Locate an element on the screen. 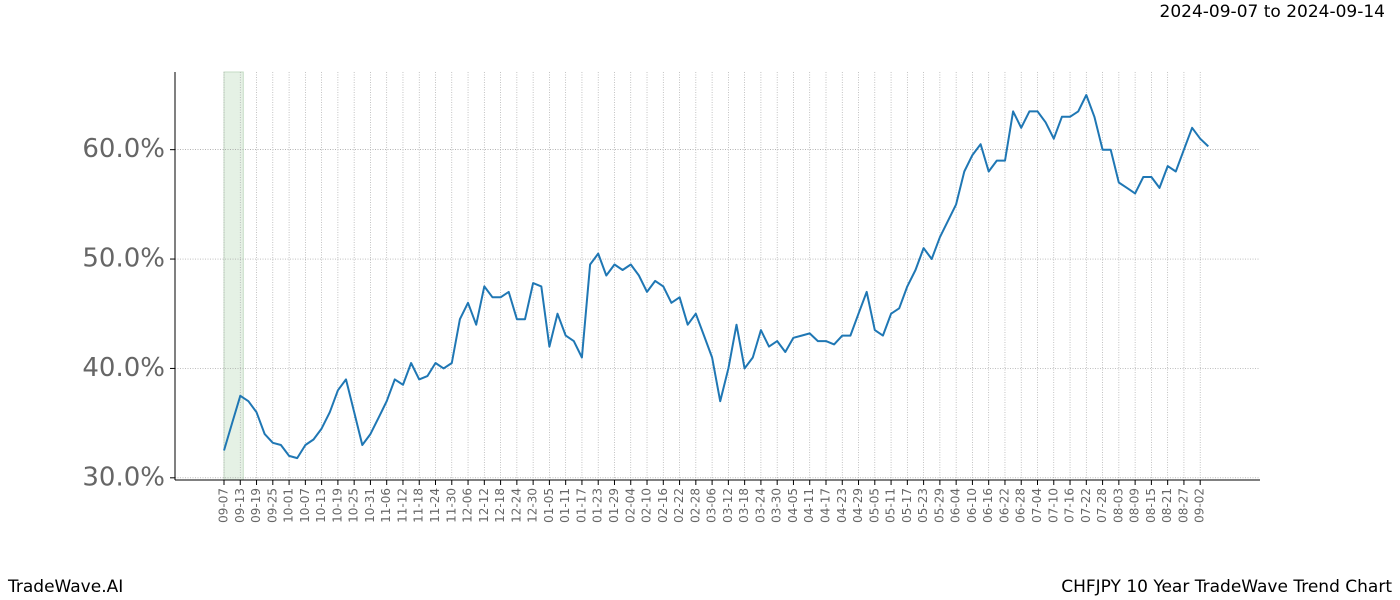 The image size is (1400, 600). x-tick-label: 10-31 is located at coordinates (370, 505).